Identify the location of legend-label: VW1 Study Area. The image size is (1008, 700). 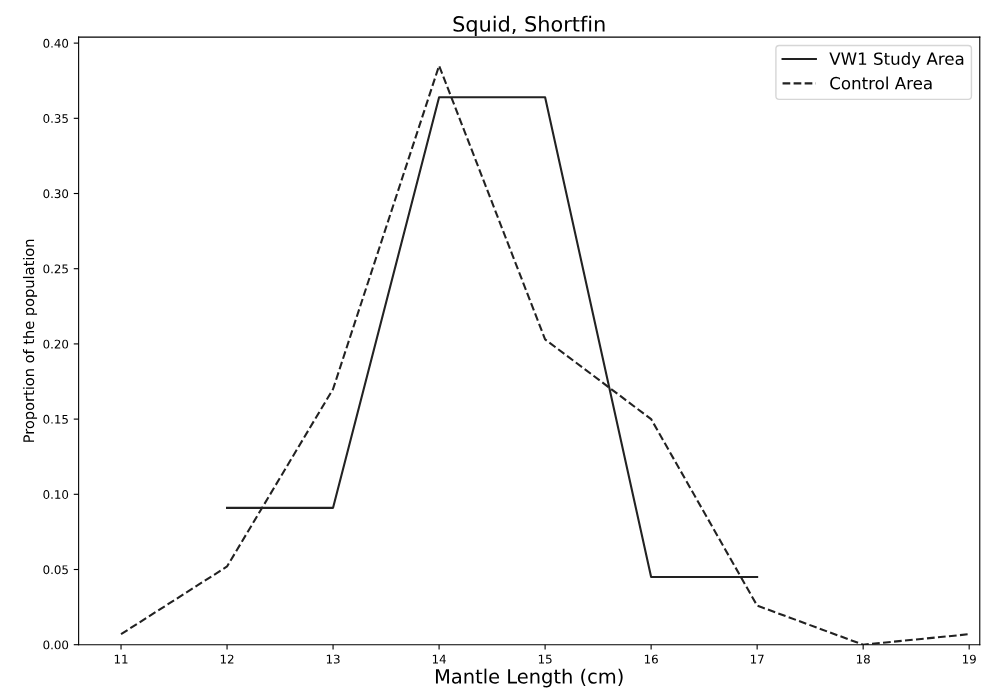
(896, 60).